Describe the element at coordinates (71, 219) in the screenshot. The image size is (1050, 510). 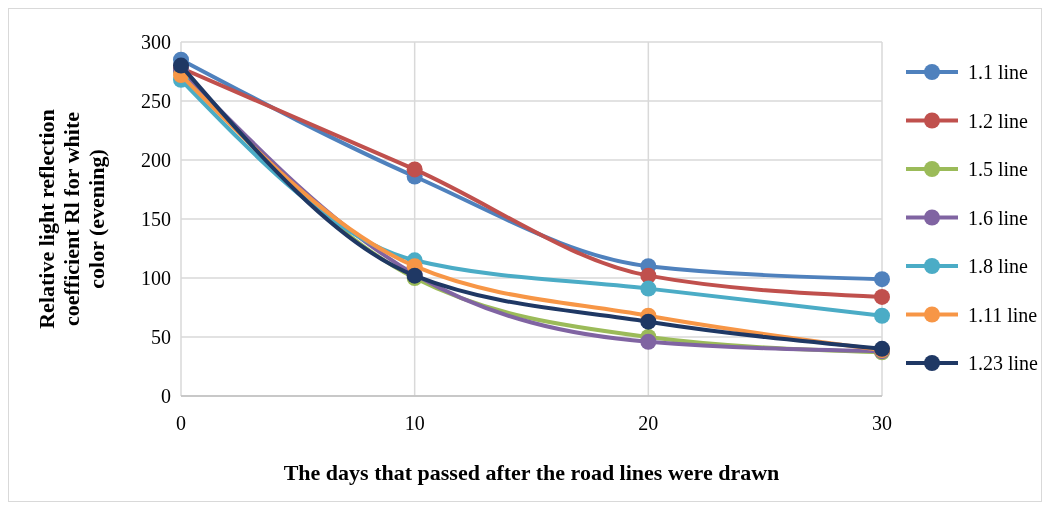
I see `y-axis-title: Relative light reflection coefficient Rl for white color (evening)` at that location.